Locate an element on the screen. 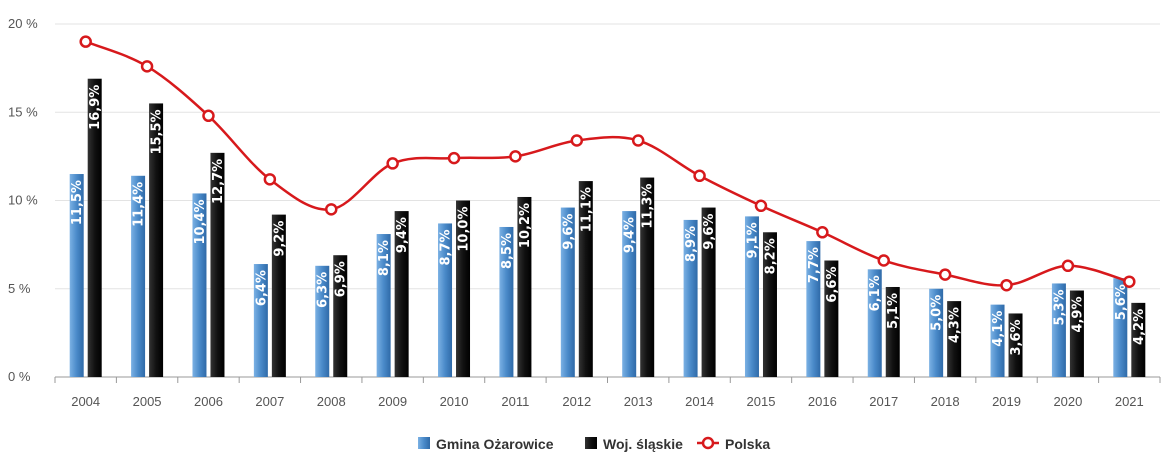  bar-woj-2017 is located at coordinates (892, 331).